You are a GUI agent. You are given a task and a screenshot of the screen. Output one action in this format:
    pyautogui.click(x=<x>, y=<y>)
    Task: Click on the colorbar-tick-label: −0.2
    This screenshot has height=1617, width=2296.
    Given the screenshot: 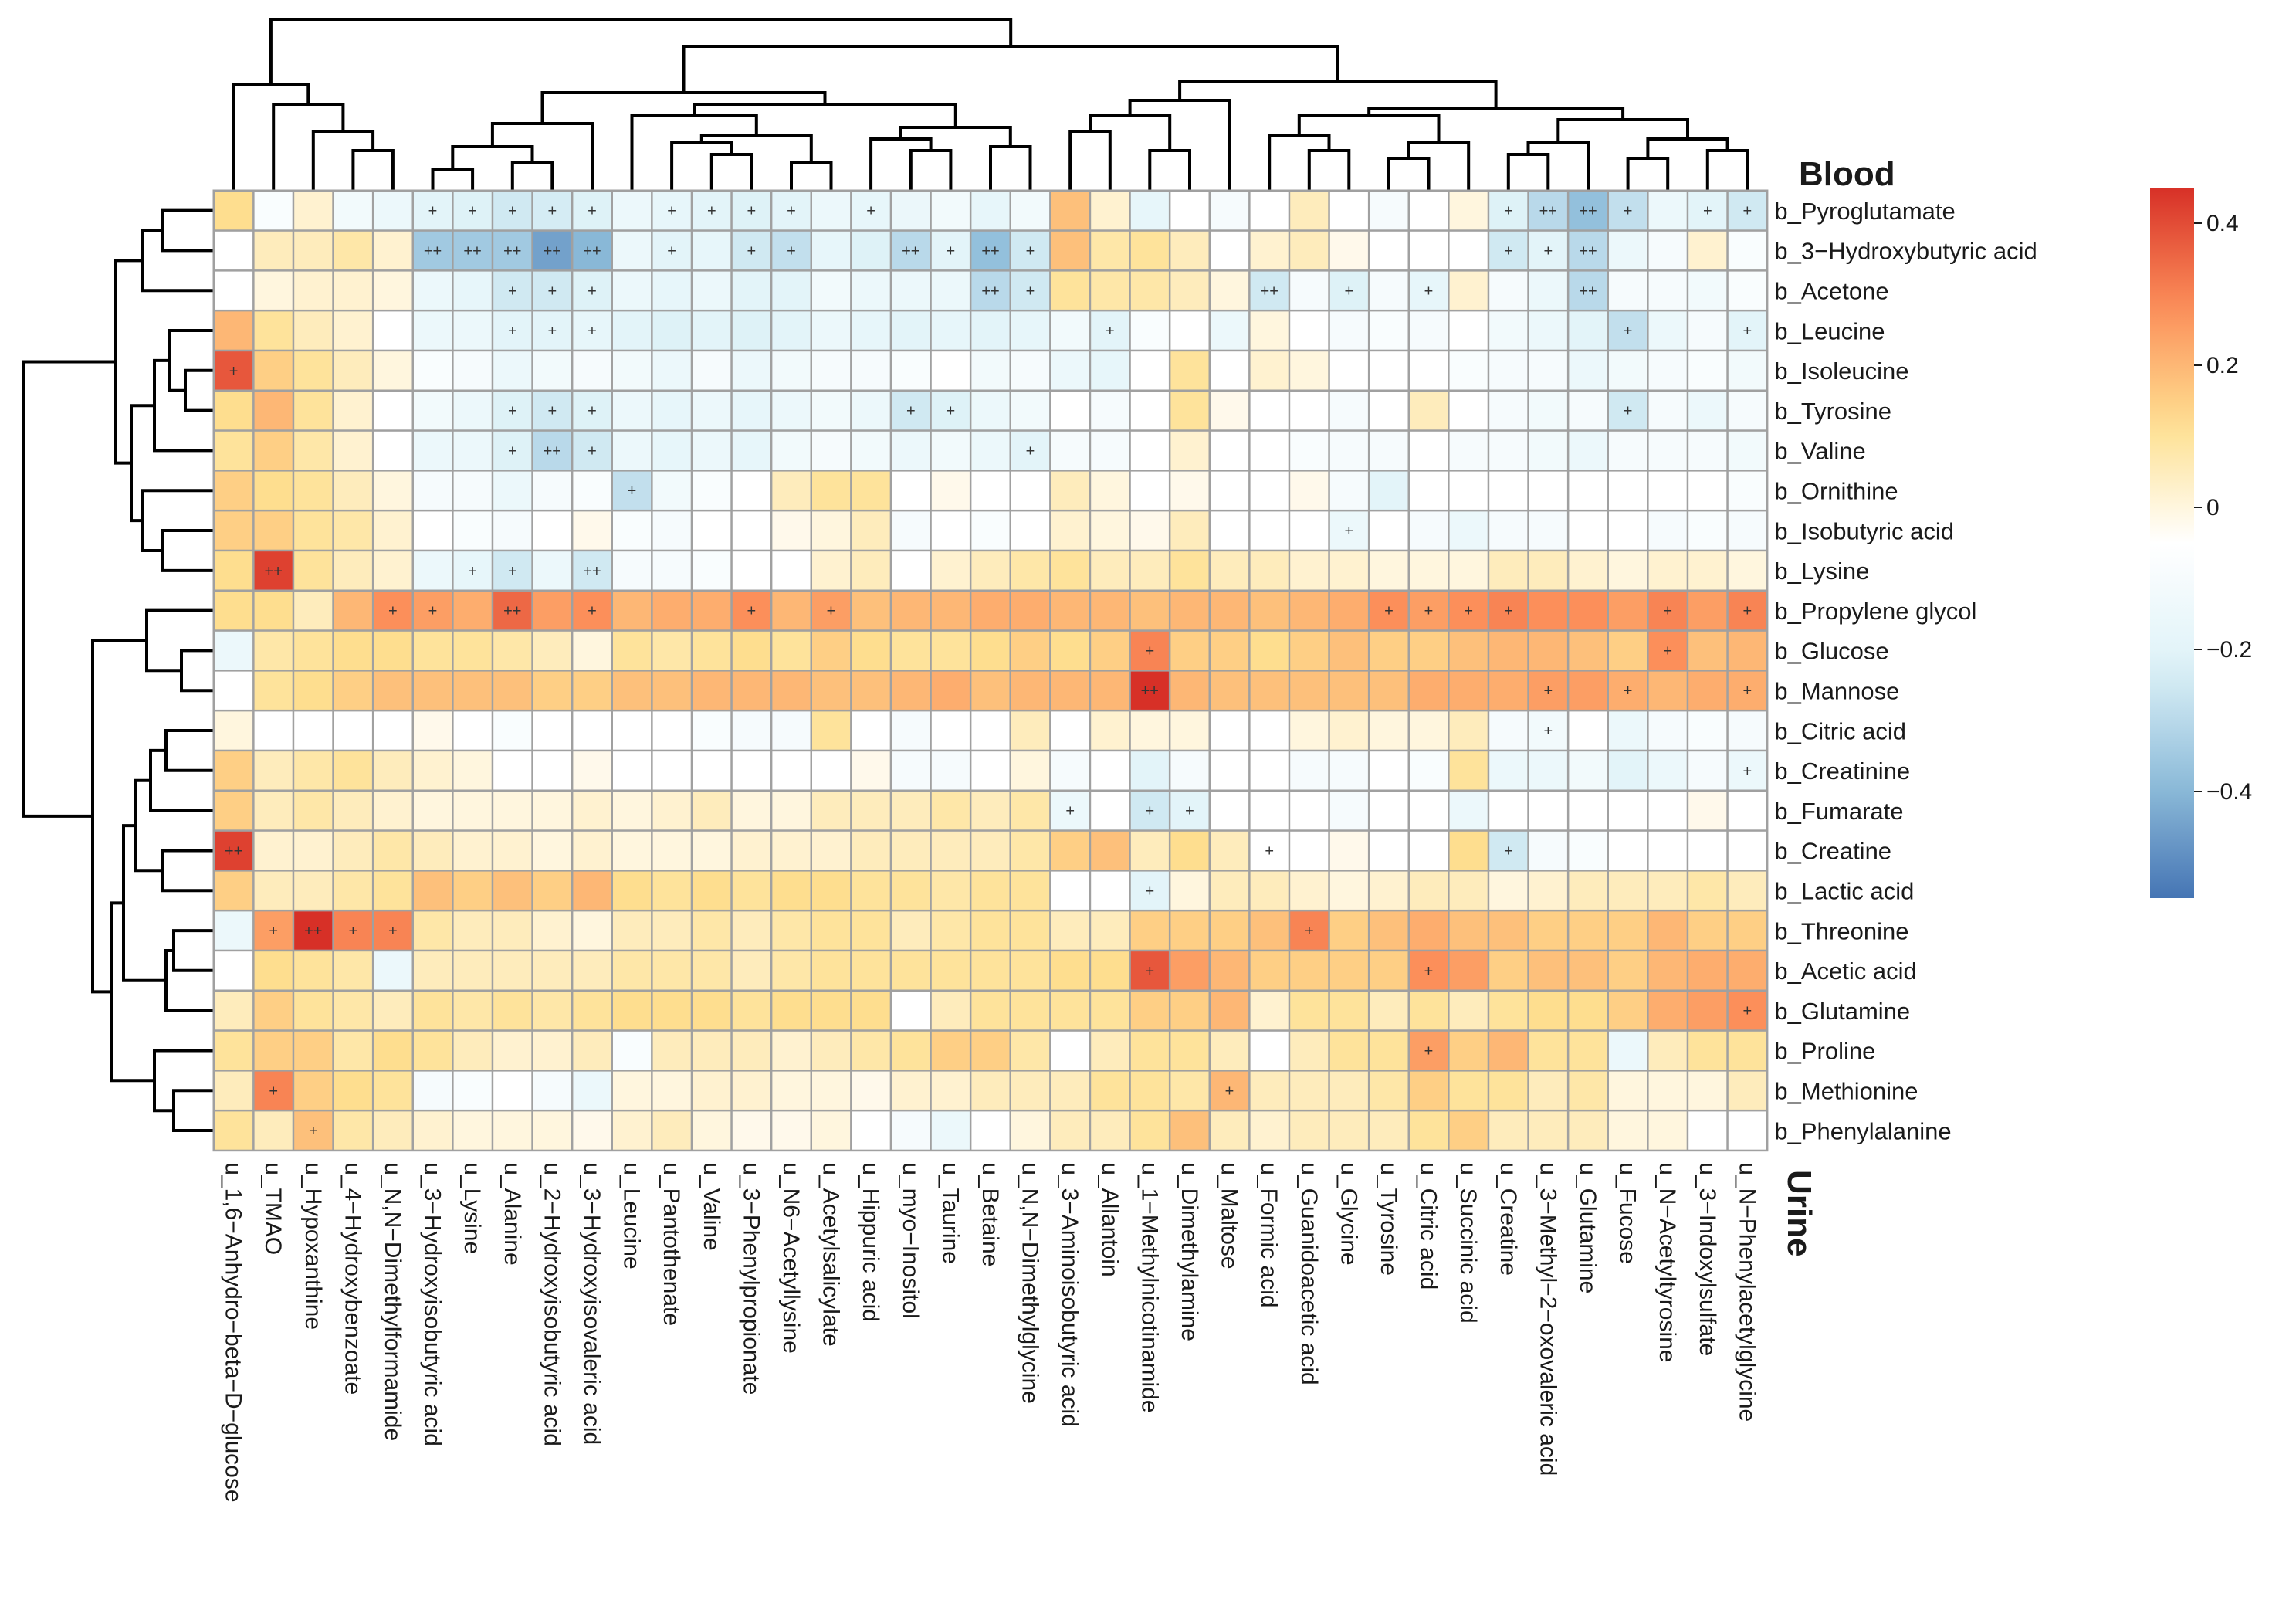 What is the action you would take?
    pyautogui.click(x=2229, y=650)
    